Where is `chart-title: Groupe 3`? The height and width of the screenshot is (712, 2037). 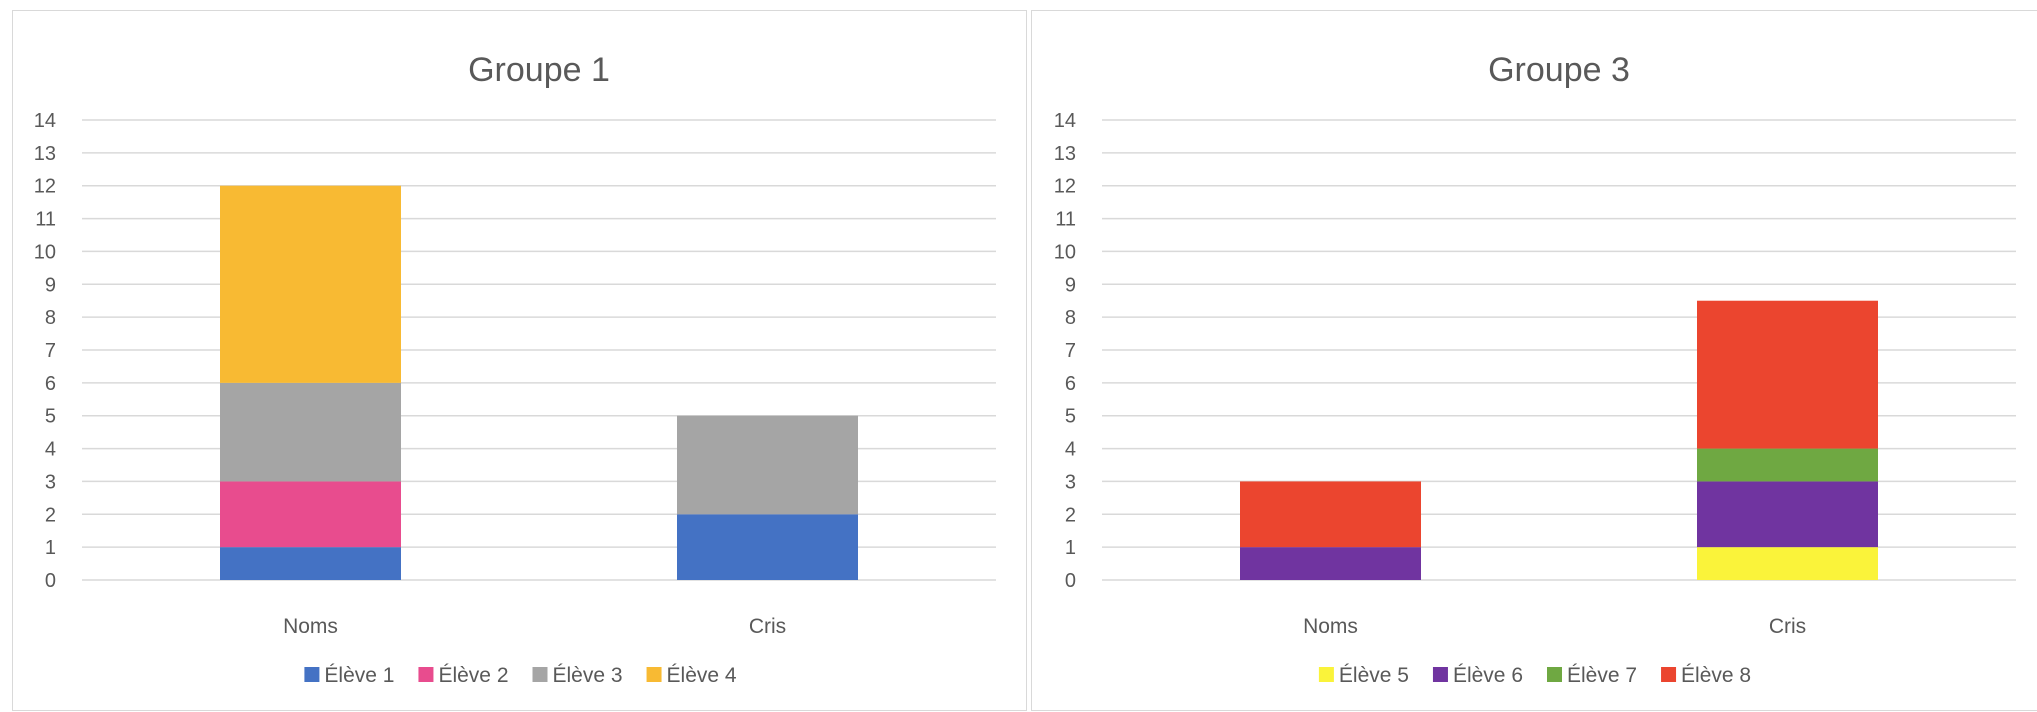 chart-title: Groupe 3 is located at coordinates (1559, 70).